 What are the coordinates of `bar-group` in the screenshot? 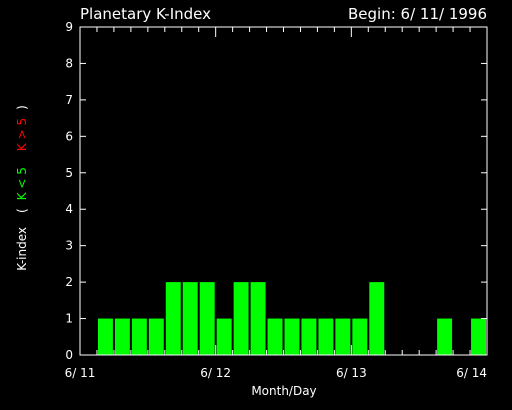 It's located at (291, 318).